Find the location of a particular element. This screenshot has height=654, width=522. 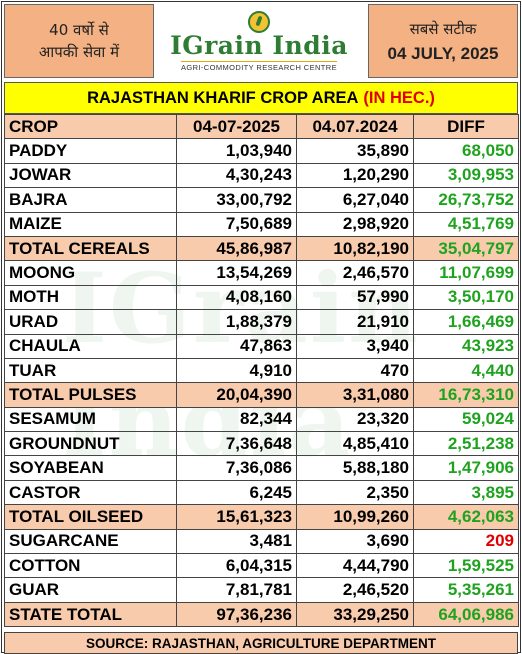

area-2025-cell: 3,481 is located at coordinates (236, 541).